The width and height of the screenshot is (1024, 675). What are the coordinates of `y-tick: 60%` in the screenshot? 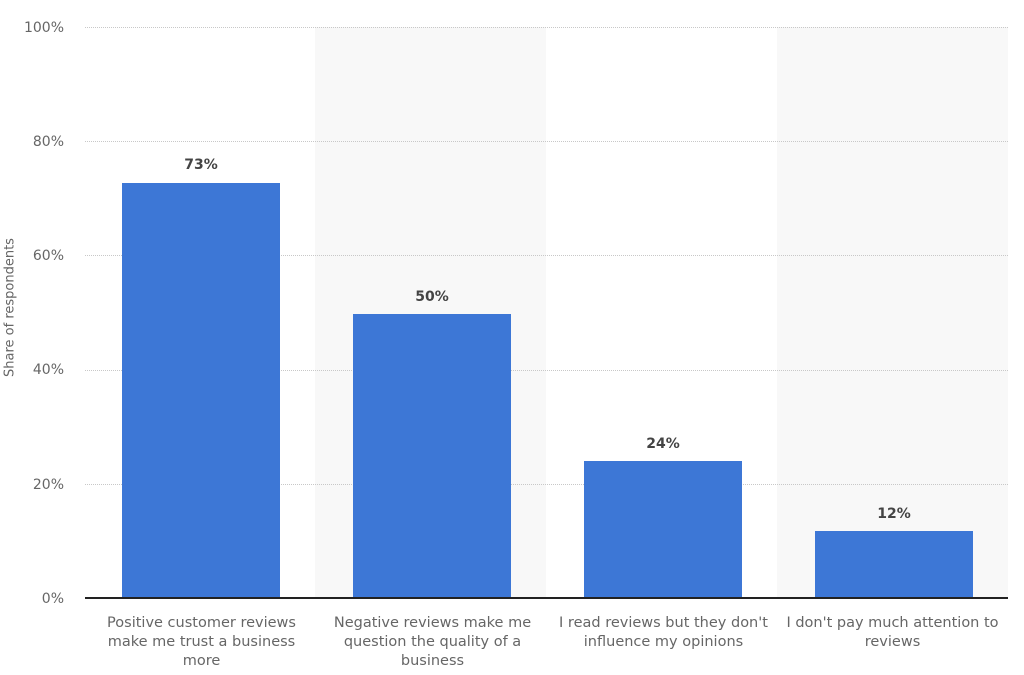 It's located at (48, 256).